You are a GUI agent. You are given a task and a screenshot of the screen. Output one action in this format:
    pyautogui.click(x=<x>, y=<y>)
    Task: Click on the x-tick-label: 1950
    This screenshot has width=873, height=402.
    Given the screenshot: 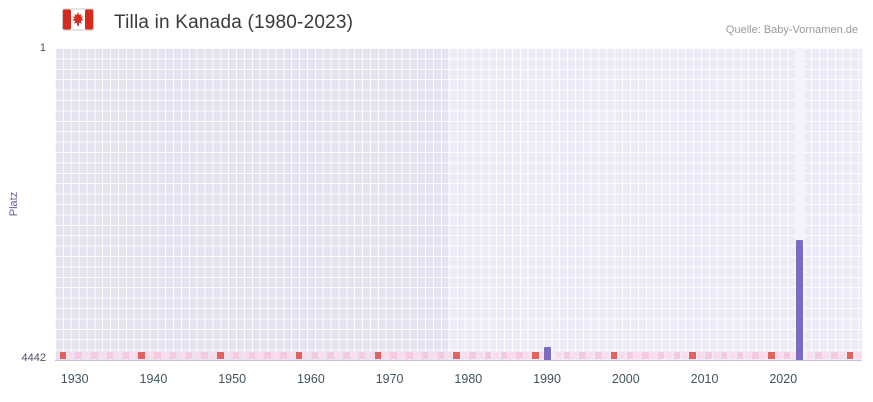 What is the action you would take?
    pyautogui.click(x=232, y=379)
    